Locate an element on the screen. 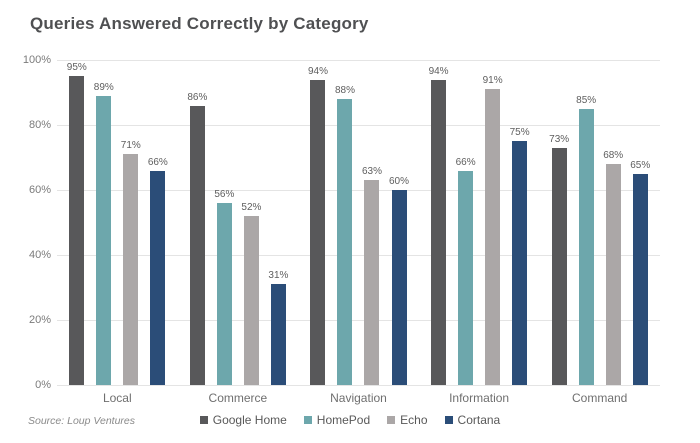  legend-item-google-home: Google Home is located at coordinates (243, 420).